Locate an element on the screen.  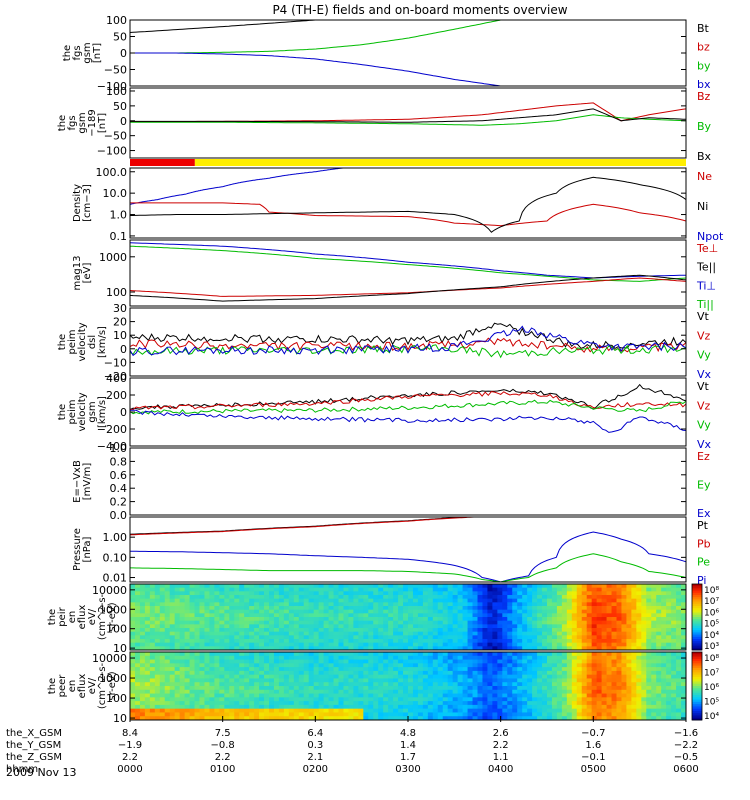
legend-entry: Npot is located at coordinates (710, 236).